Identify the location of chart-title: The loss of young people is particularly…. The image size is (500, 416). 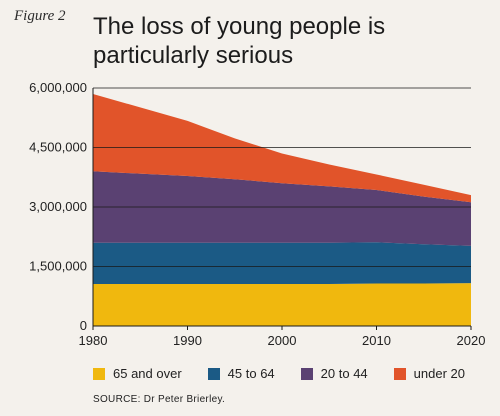
(239, 41).